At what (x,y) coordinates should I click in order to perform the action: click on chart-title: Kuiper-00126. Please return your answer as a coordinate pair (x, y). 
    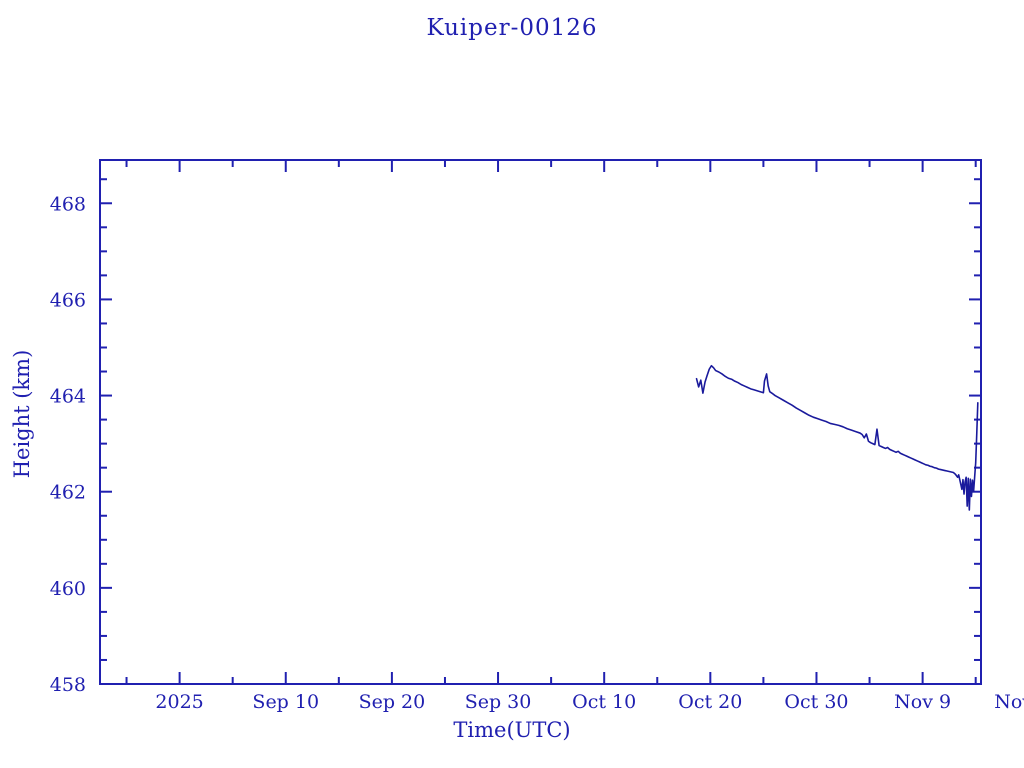
    Looking at the image, I should click on (512, 28).